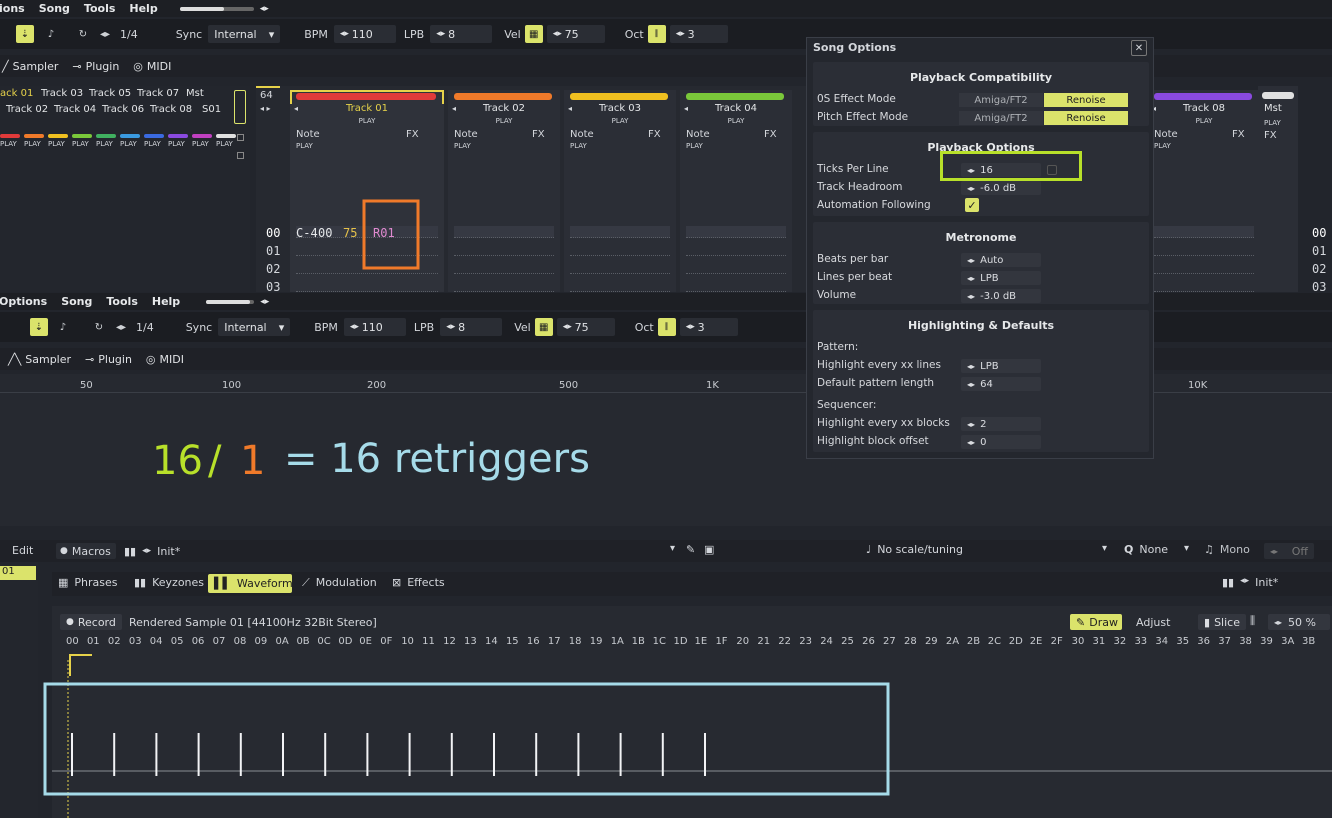  Describe the element at coordinates (1204, 108) in the screenshot. I see `track-name: Track 08` at that location.